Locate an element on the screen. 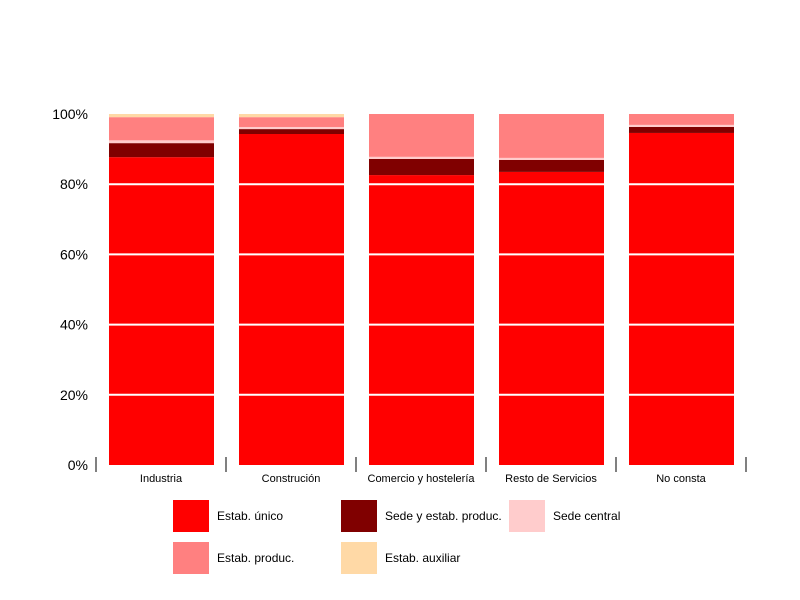  legend-item: Estab. auxiliar is located at coordinates (425, 563).